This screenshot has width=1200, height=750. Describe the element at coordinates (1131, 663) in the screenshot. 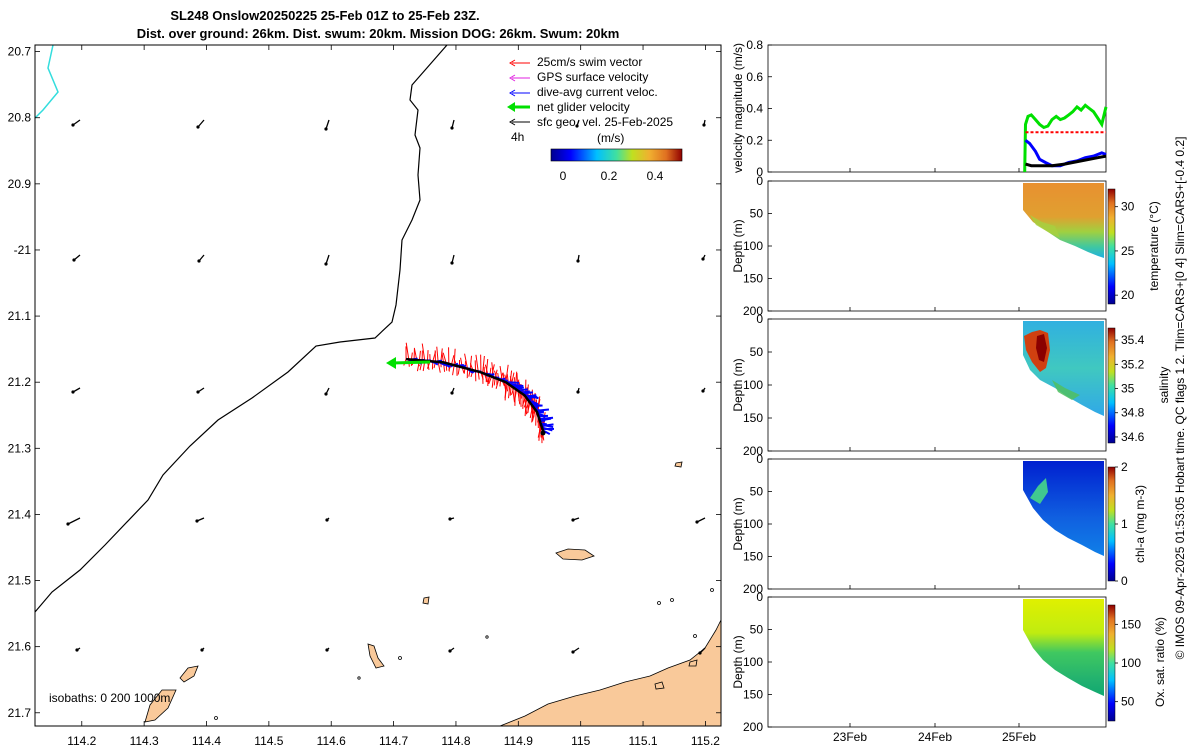

I see `colorbar-tick-label: 100` at that location.